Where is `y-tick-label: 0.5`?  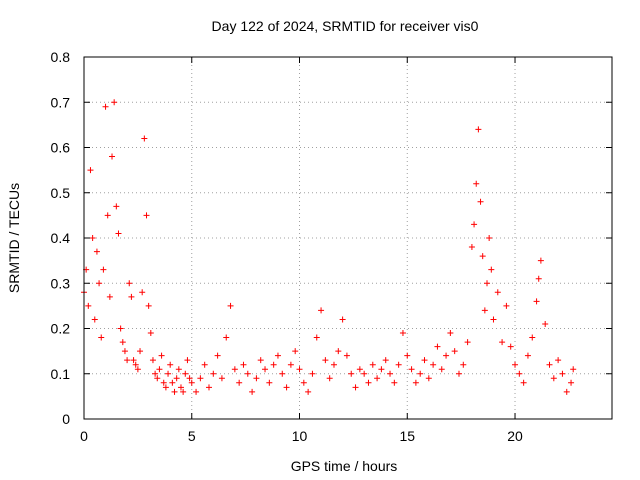
y-tick-label: 0.5 is located at coordinates (61, 193).